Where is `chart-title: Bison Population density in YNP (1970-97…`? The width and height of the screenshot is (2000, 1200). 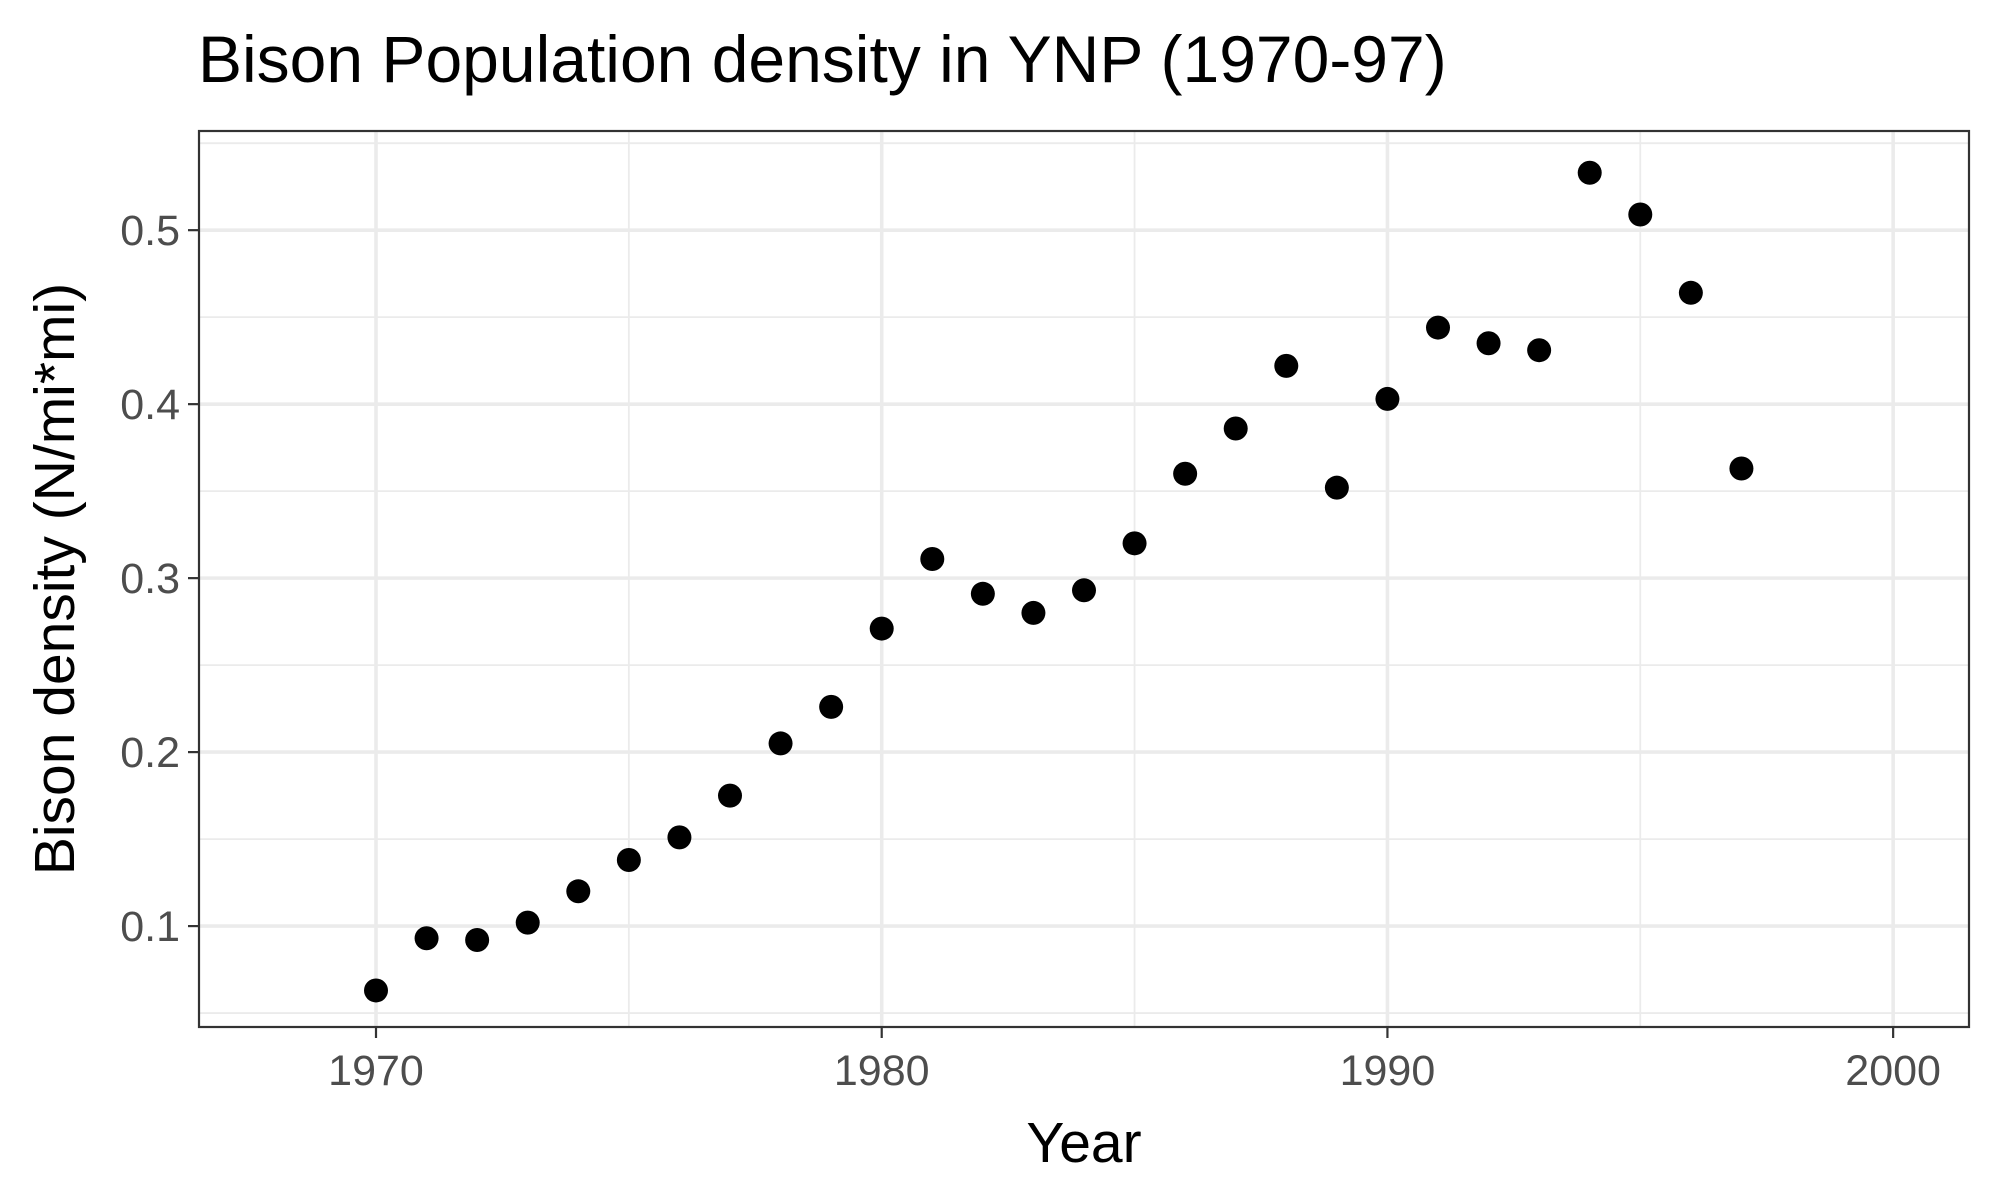
chart-title: Bison Population density in YNP (1970-97… is located at coordinates (822, 59).